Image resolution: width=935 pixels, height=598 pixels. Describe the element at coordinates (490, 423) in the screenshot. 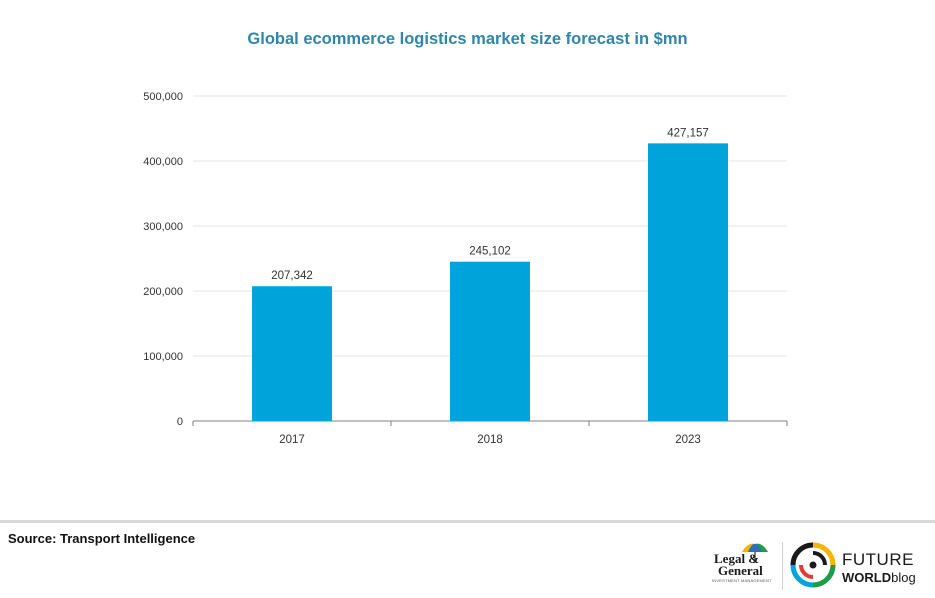

I see `axes` at that location.